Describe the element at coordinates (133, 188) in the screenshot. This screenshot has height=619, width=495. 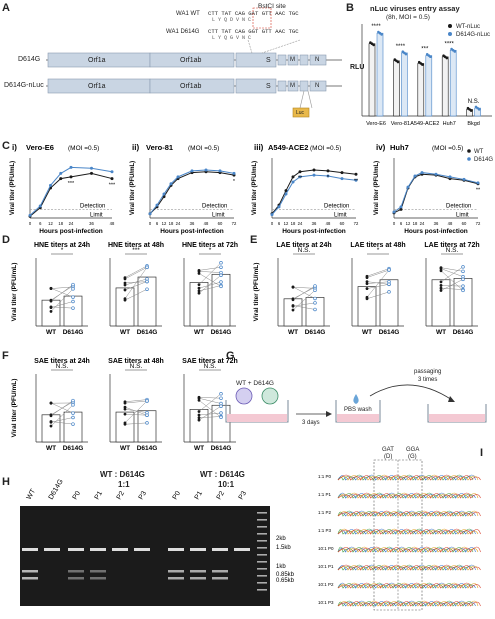
I see `c-ylabel: Viral titer (PFU/mL)` at that location.